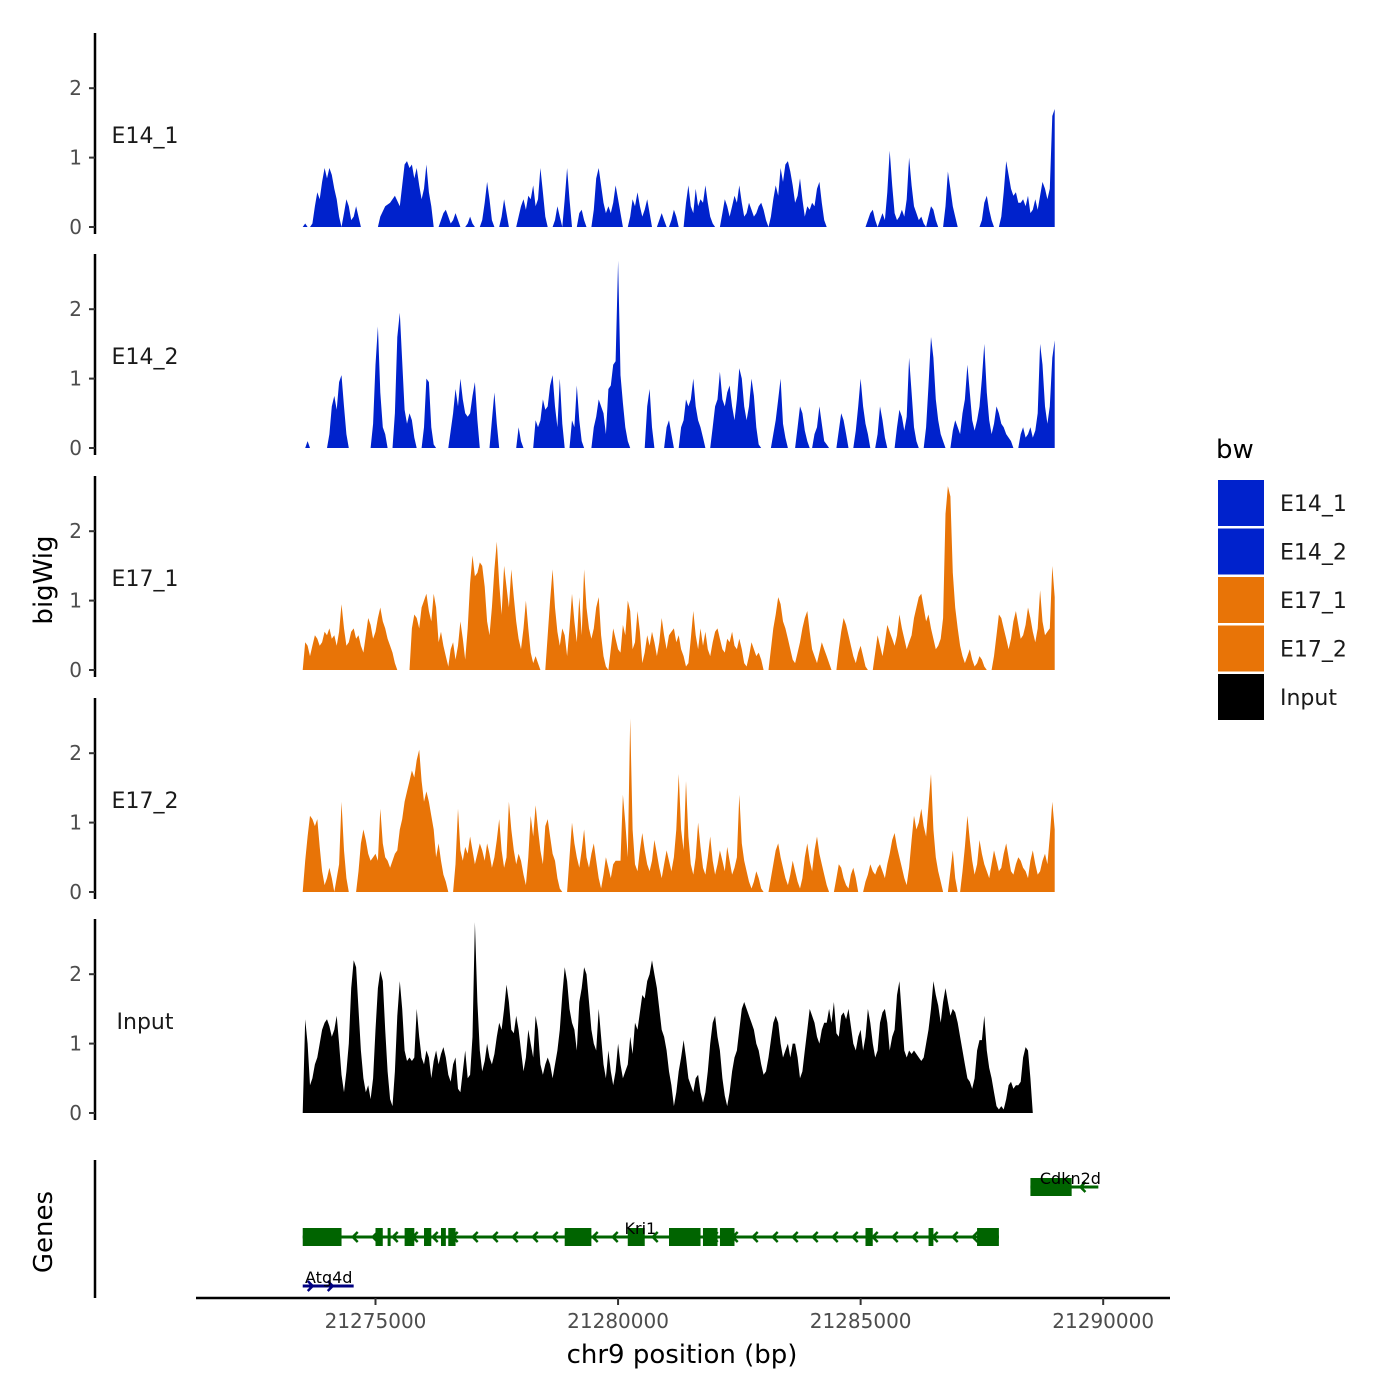 The image size is (1400, 1400). I want to click on x-tick-label: 21285000, so click(861, 1321).